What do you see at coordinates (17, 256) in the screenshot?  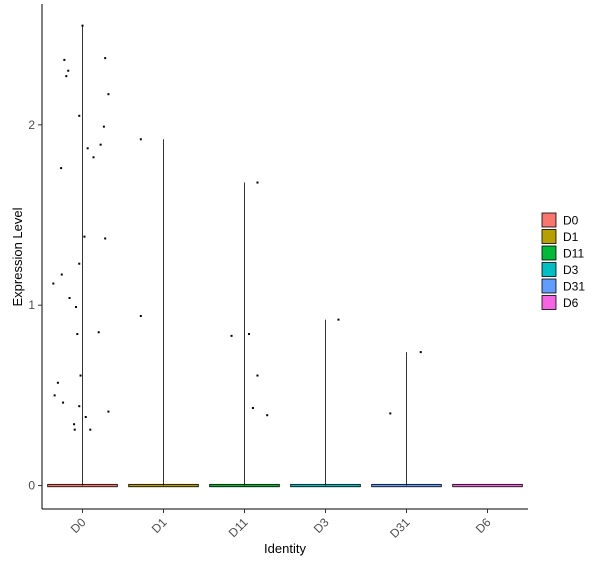 I see `y-axis-title: Expression Level` at bounding box center [17, 256].